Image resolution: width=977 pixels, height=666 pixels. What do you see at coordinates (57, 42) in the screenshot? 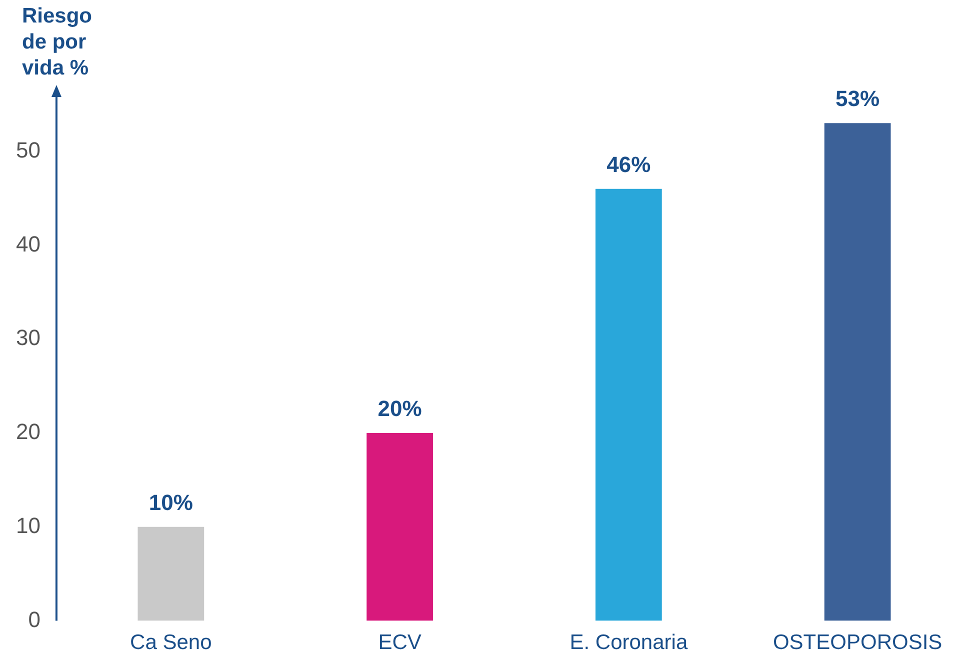
I see `y-axis-title: Riesgo de por vida %` at bounding box center [57, 42].